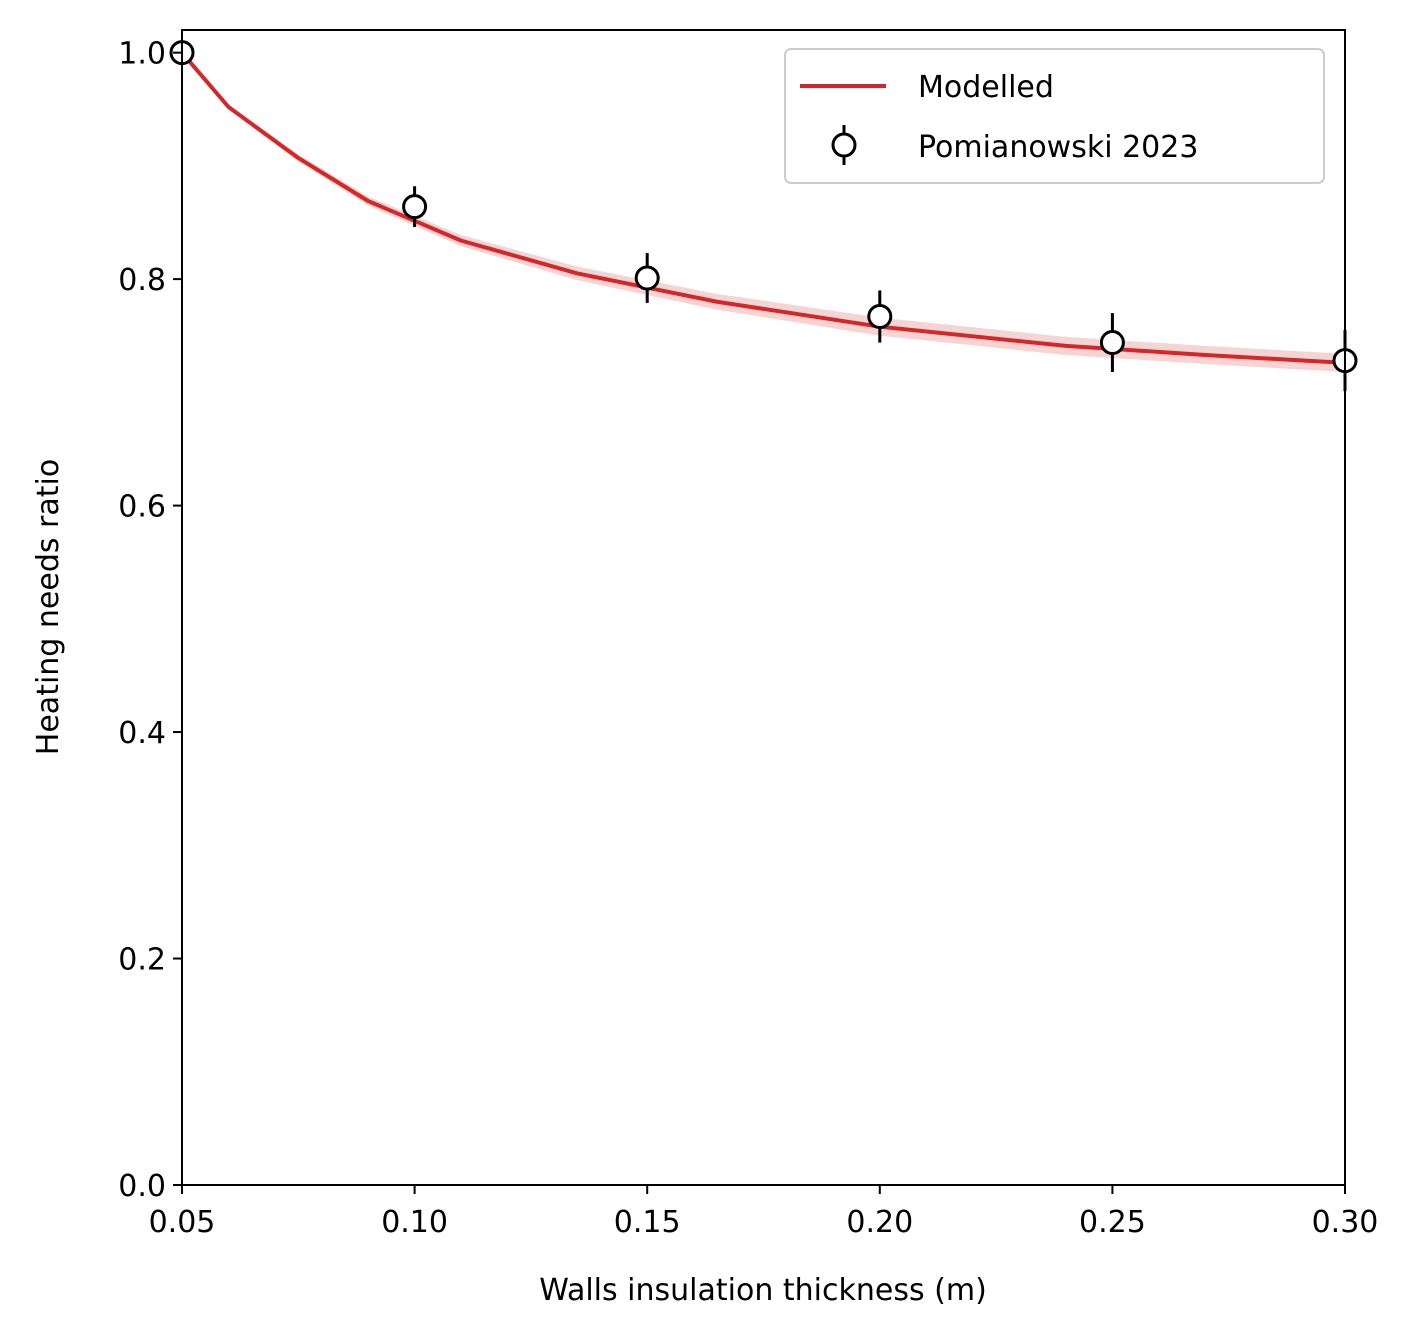 This screenshot has width=1420, height=1340. I want to click on y-tick-label-0: 0.0, so click(142, 1186).